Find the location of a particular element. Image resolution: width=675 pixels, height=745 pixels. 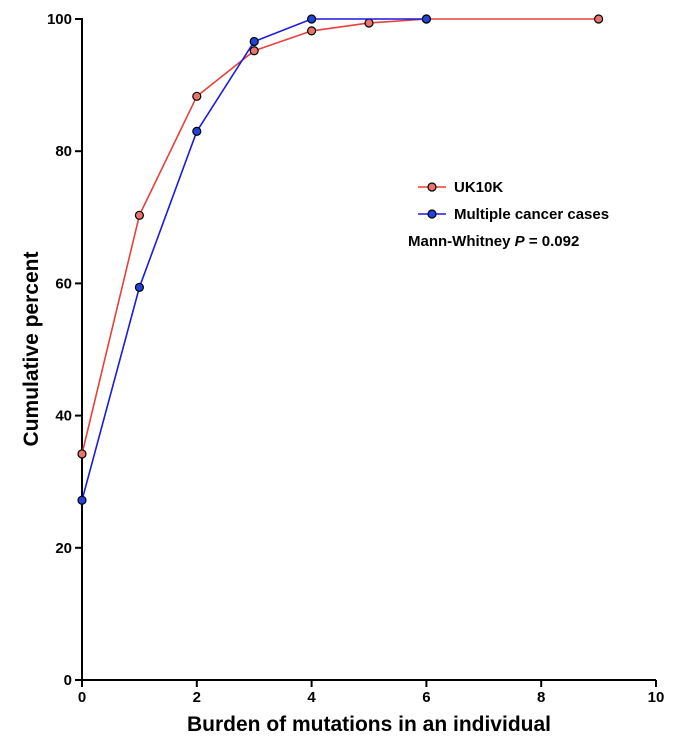

y-tick-label: 40 is located at coordinates (63, 416).